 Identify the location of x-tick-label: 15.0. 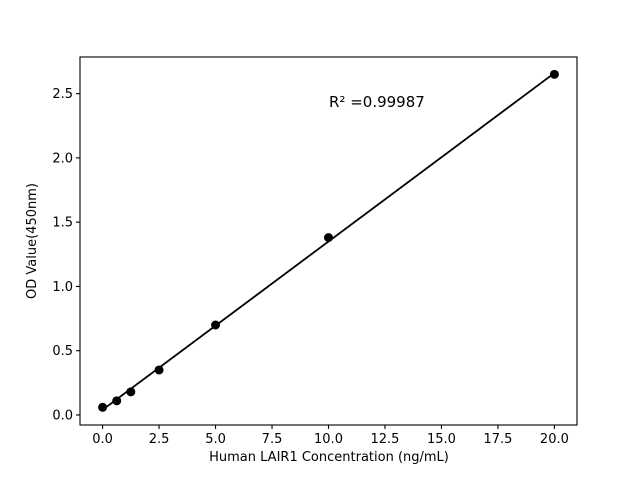
(441, 439).